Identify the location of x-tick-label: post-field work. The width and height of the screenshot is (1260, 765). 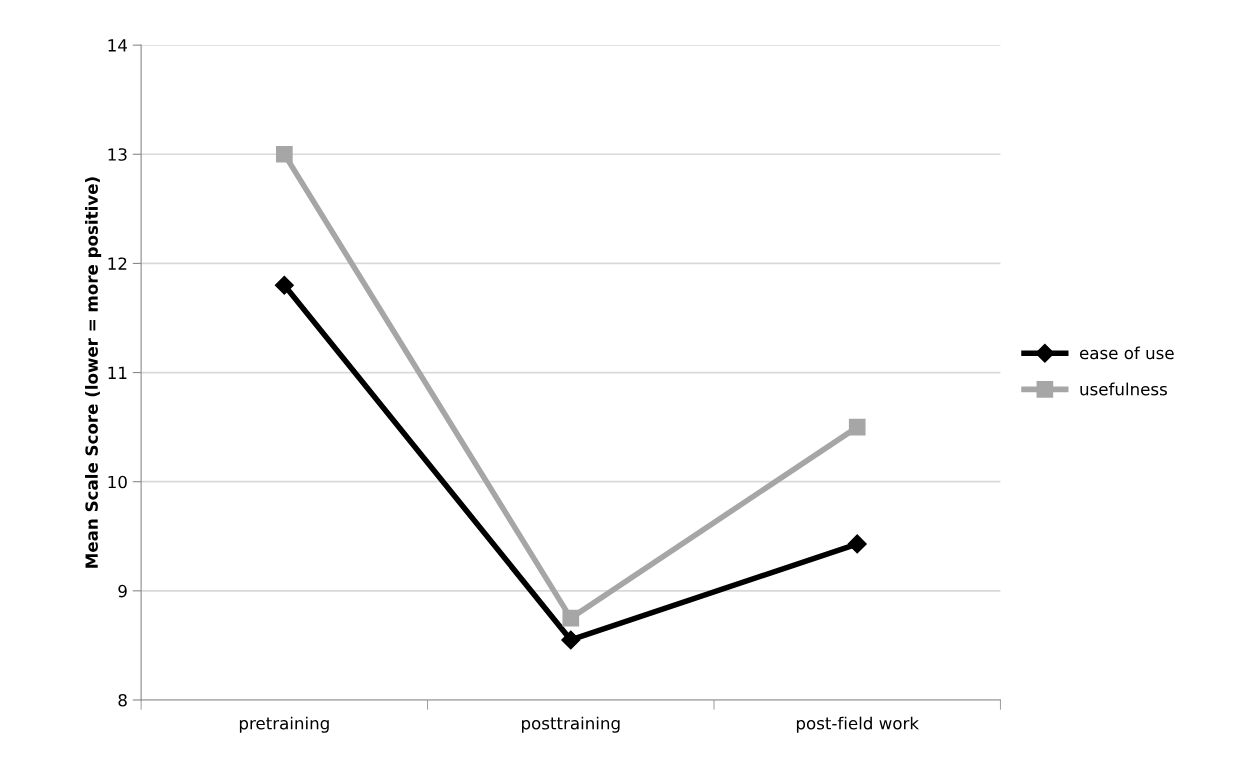
(857, 724).